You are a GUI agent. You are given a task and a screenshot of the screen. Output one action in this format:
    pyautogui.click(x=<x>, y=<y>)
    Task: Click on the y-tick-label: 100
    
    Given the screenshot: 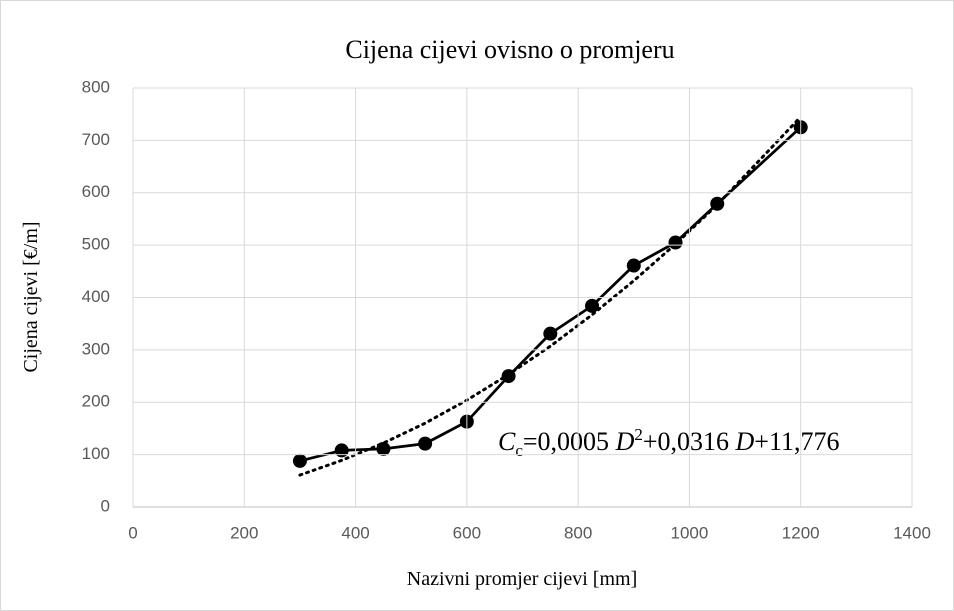 What is the action you would take?
    pyautogui.click(x=96, y=453)
    